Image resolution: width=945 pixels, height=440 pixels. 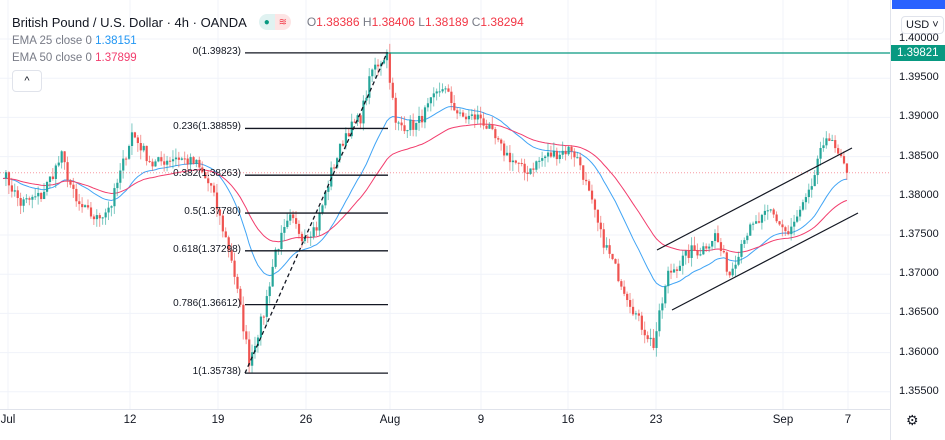 What do you see at coordinates (282, 22) in the screenshot?
I see `delay-icon: ≋` at bounding box center [282, 22].